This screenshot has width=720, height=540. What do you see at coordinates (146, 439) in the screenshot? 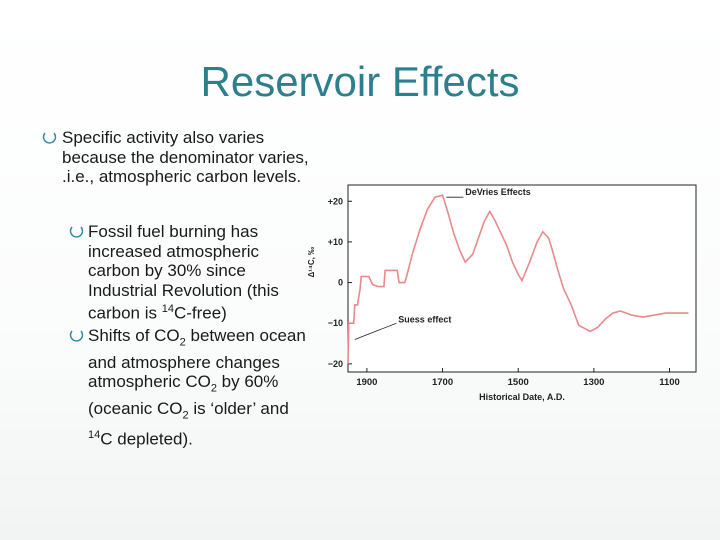
I see `bullet-text-part: C depleted).` at bounding box center [146, 439].